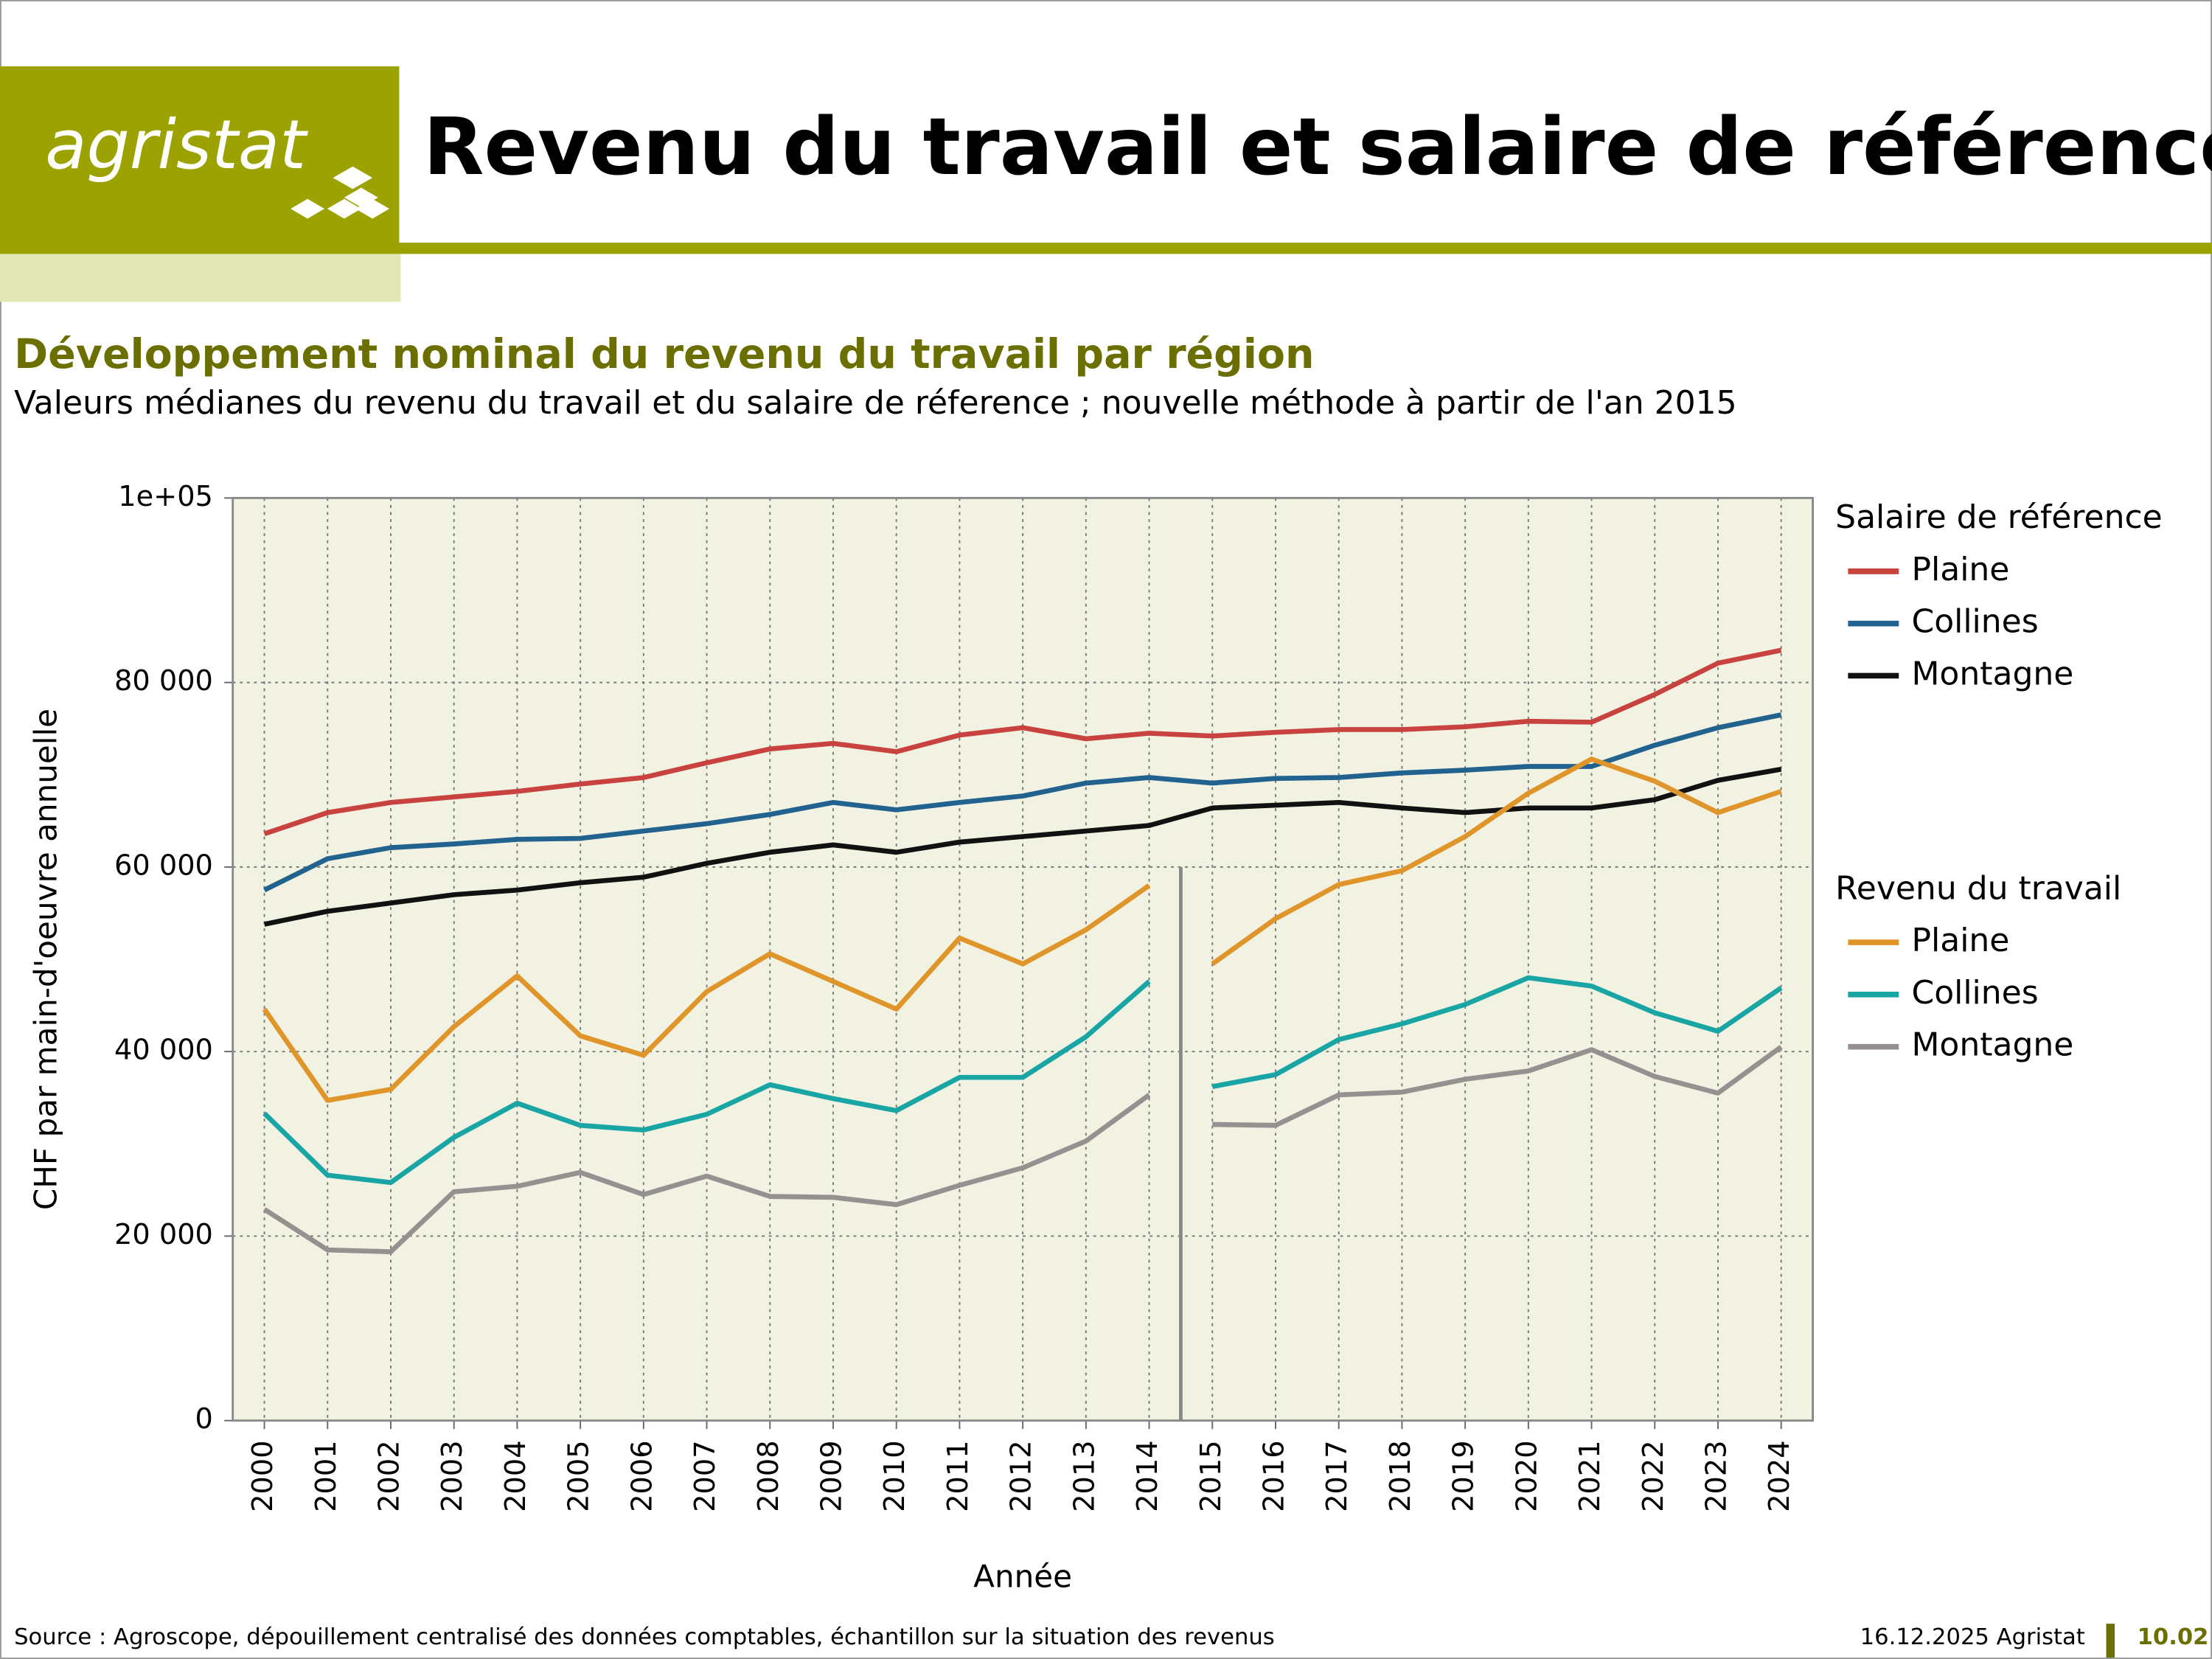 The width and height of the screenshot is (2212, 1659). Describe the element at coordinates (262, 1476) in the screenshot. I see `x-tick-label: 2000` at that location.